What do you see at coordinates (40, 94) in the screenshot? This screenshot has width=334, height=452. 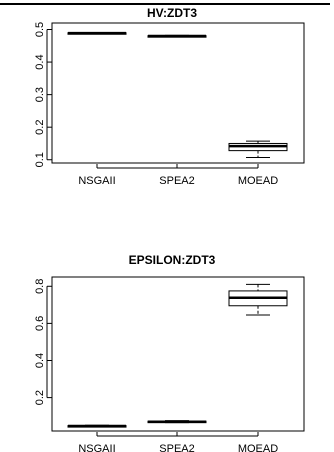 I see `y-tick-label: 0.3` at bounding box center [40, 94].